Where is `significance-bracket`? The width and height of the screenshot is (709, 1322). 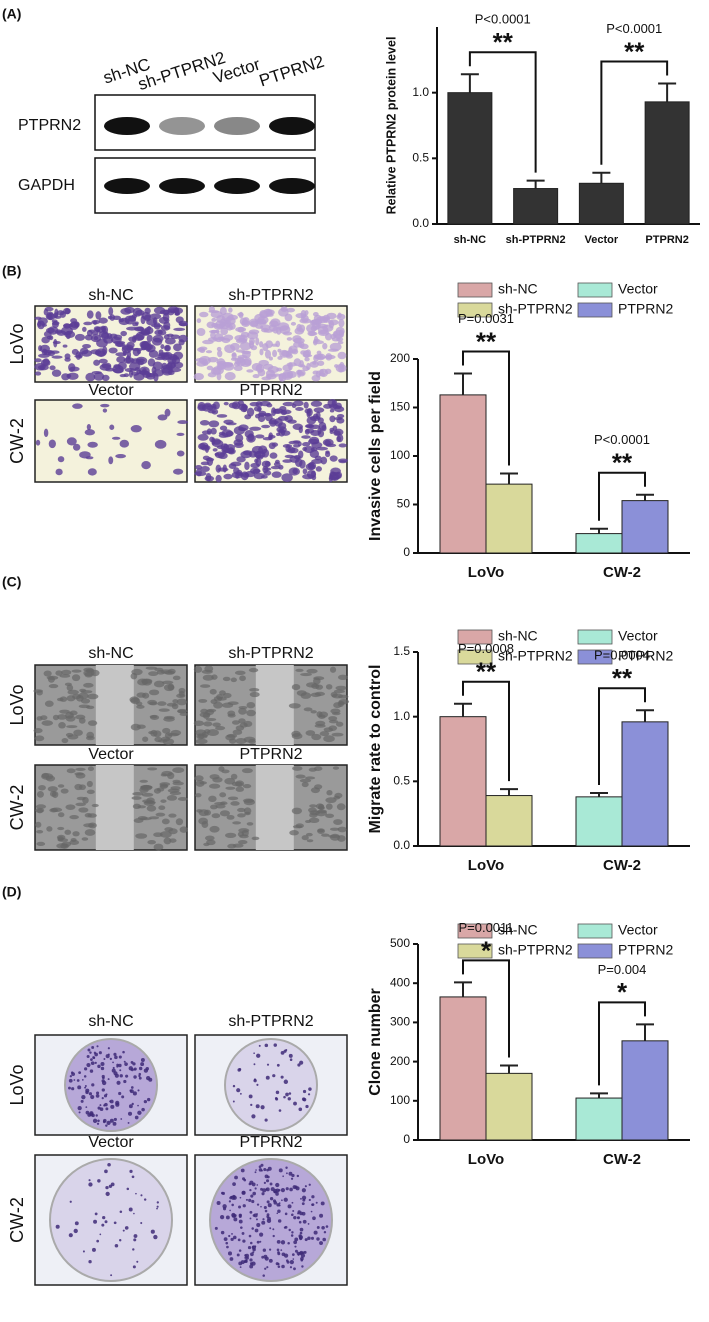 significance-bracket is located at coordinates (622, 1043).